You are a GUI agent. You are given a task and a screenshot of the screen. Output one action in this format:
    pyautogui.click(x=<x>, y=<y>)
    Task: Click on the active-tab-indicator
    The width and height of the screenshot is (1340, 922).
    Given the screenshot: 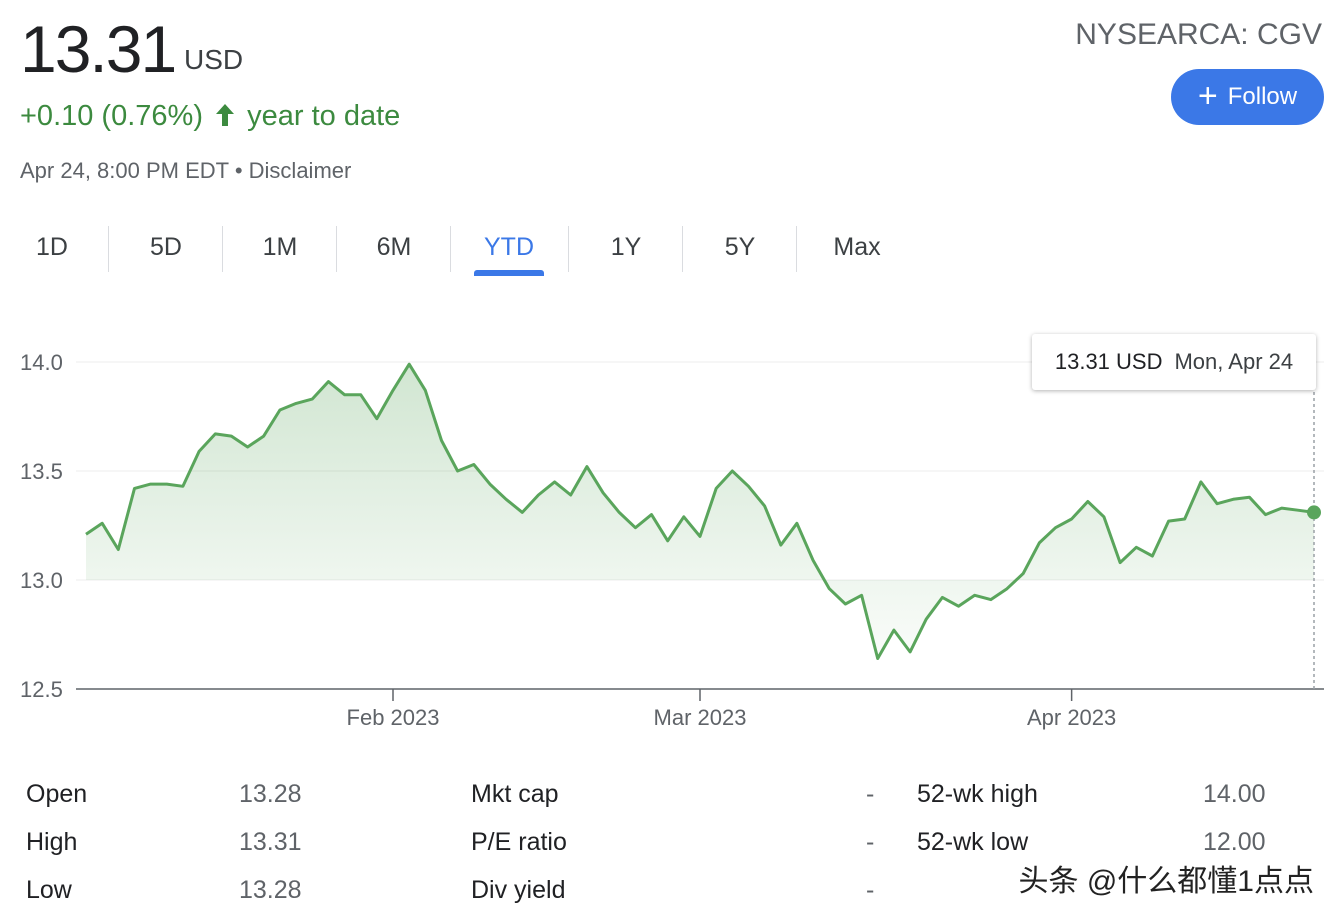 What is the action you would take?
    pyautogui.click(x=509, y=273)
    